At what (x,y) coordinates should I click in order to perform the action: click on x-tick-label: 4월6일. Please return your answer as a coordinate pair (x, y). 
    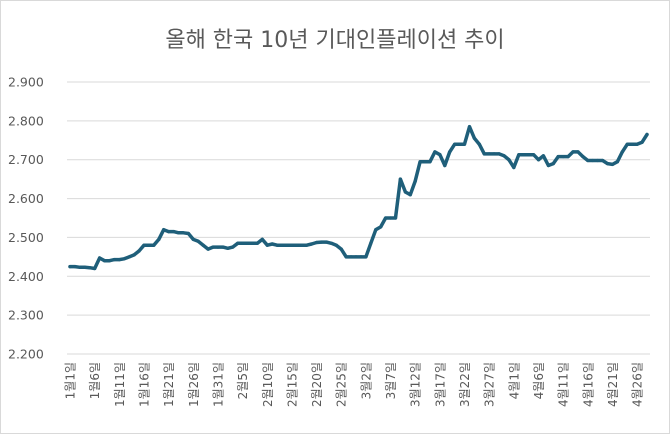
    Looking at the image, I should click on (539, 380).